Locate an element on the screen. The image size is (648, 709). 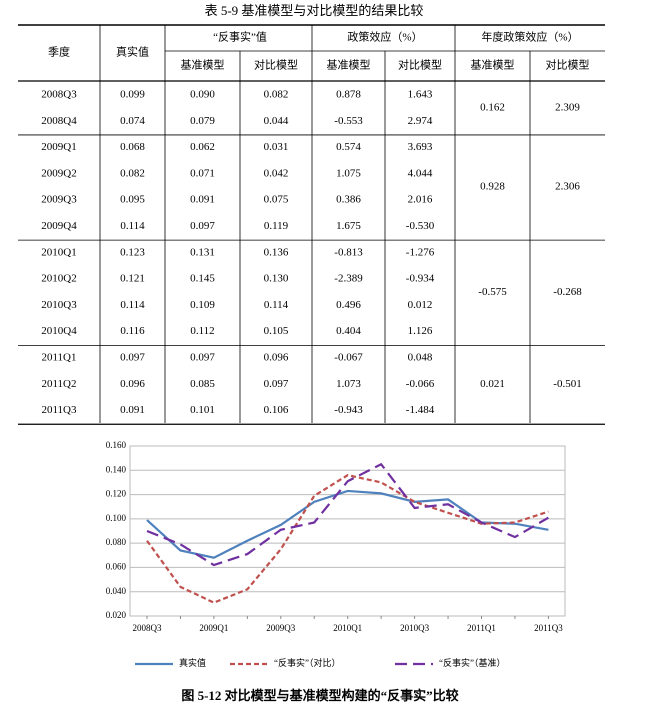
cell: 0.074 is located at coordinates (132, 121).